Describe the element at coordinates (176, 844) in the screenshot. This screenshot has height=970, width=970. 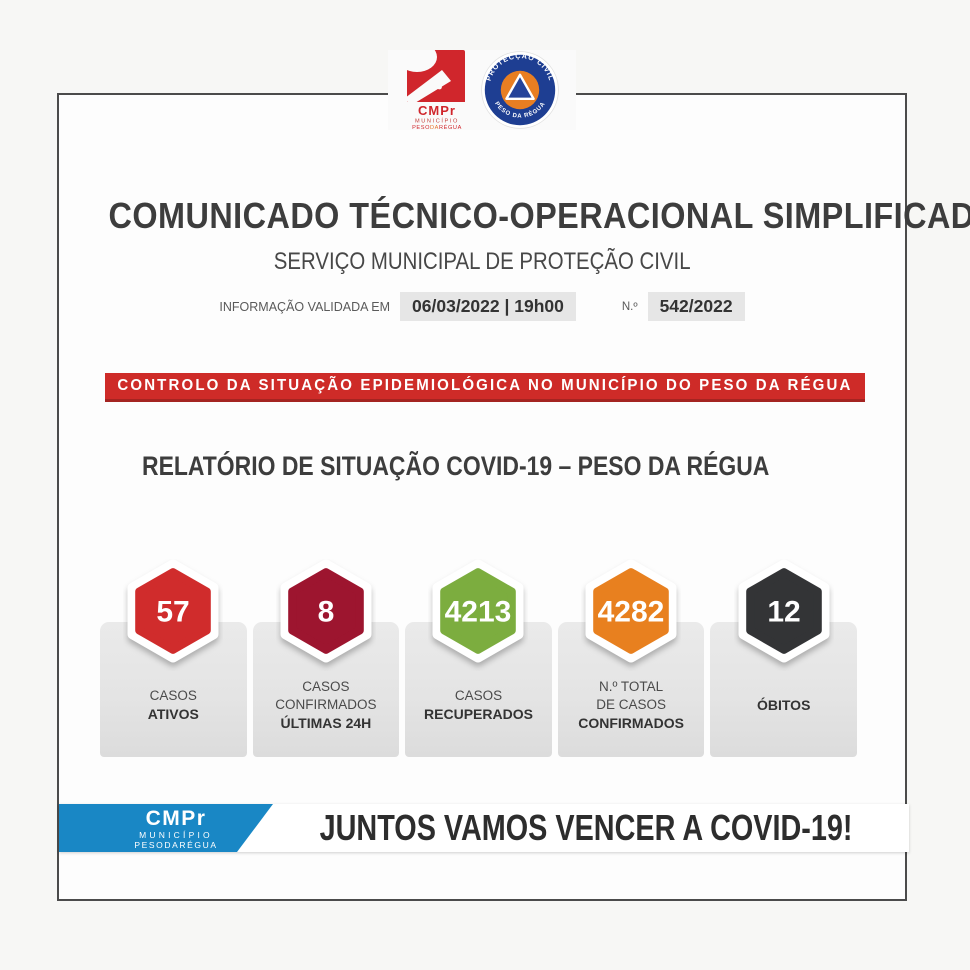
I see `cmpr-footer-town: PESODARÉGUA` at that location.